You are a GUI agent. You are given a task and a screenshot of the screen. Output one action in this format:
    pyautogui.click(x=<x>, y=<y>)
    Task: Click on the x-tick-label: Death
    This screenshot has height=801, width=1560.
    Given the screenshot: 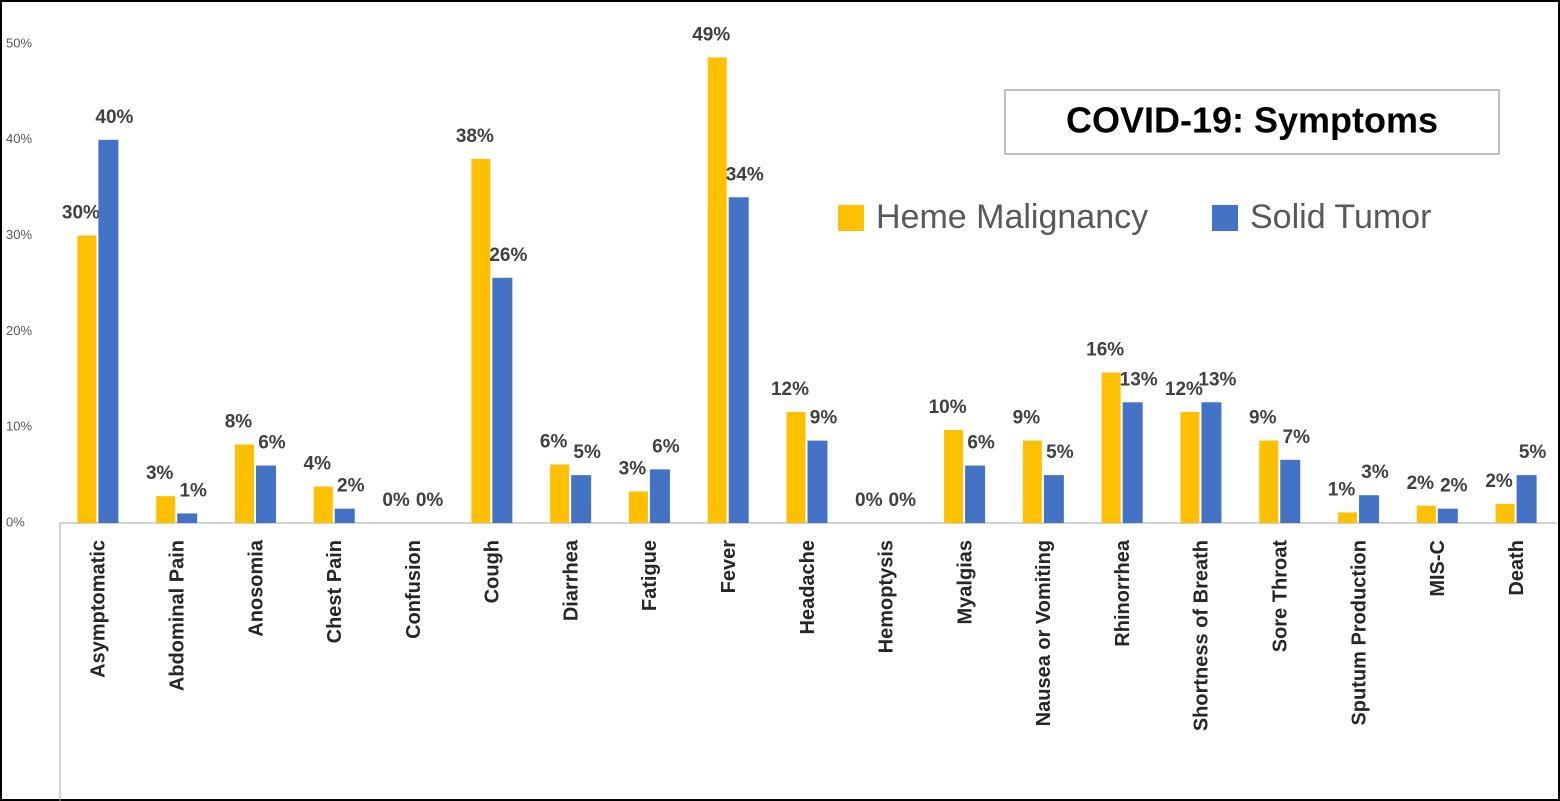 What is the action you would take?
    pyautogui.click(x=1517, y=568)
    